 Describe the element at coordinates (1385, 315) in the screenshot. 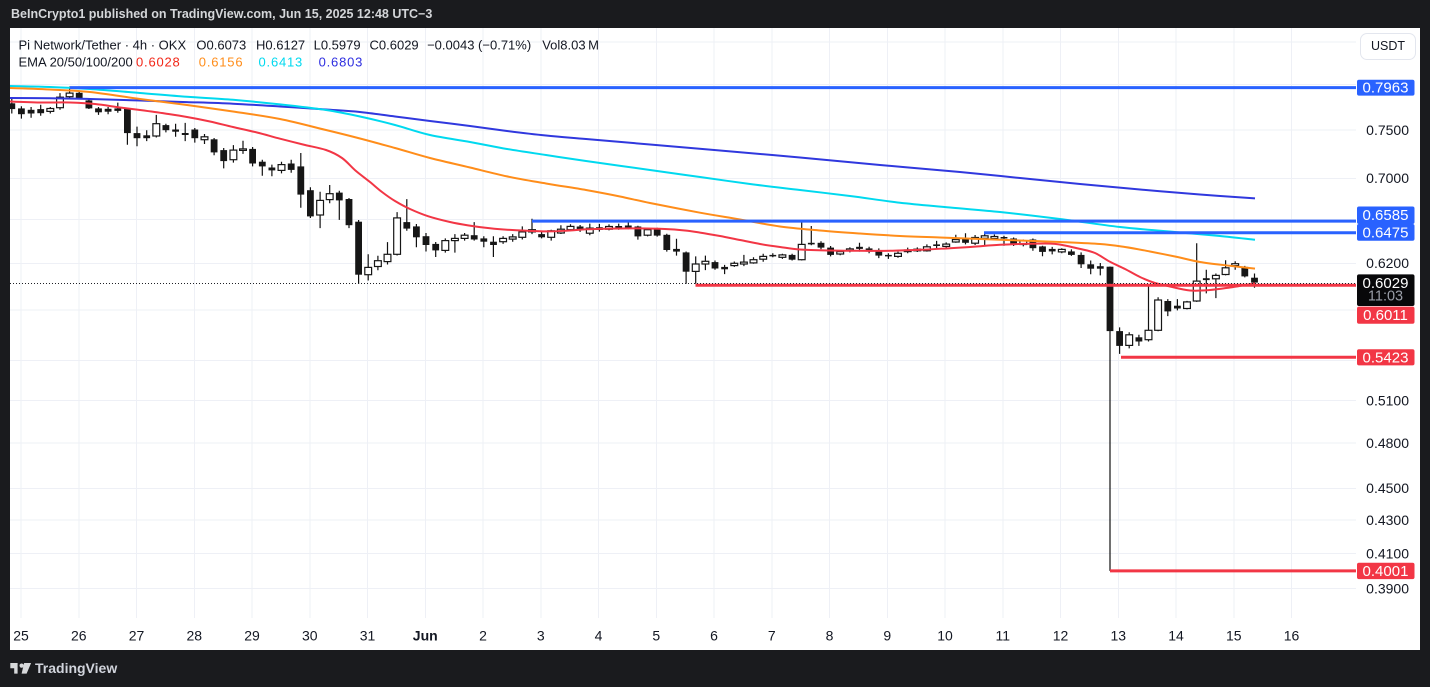

I see `svg-text: 0.6011` at that location.